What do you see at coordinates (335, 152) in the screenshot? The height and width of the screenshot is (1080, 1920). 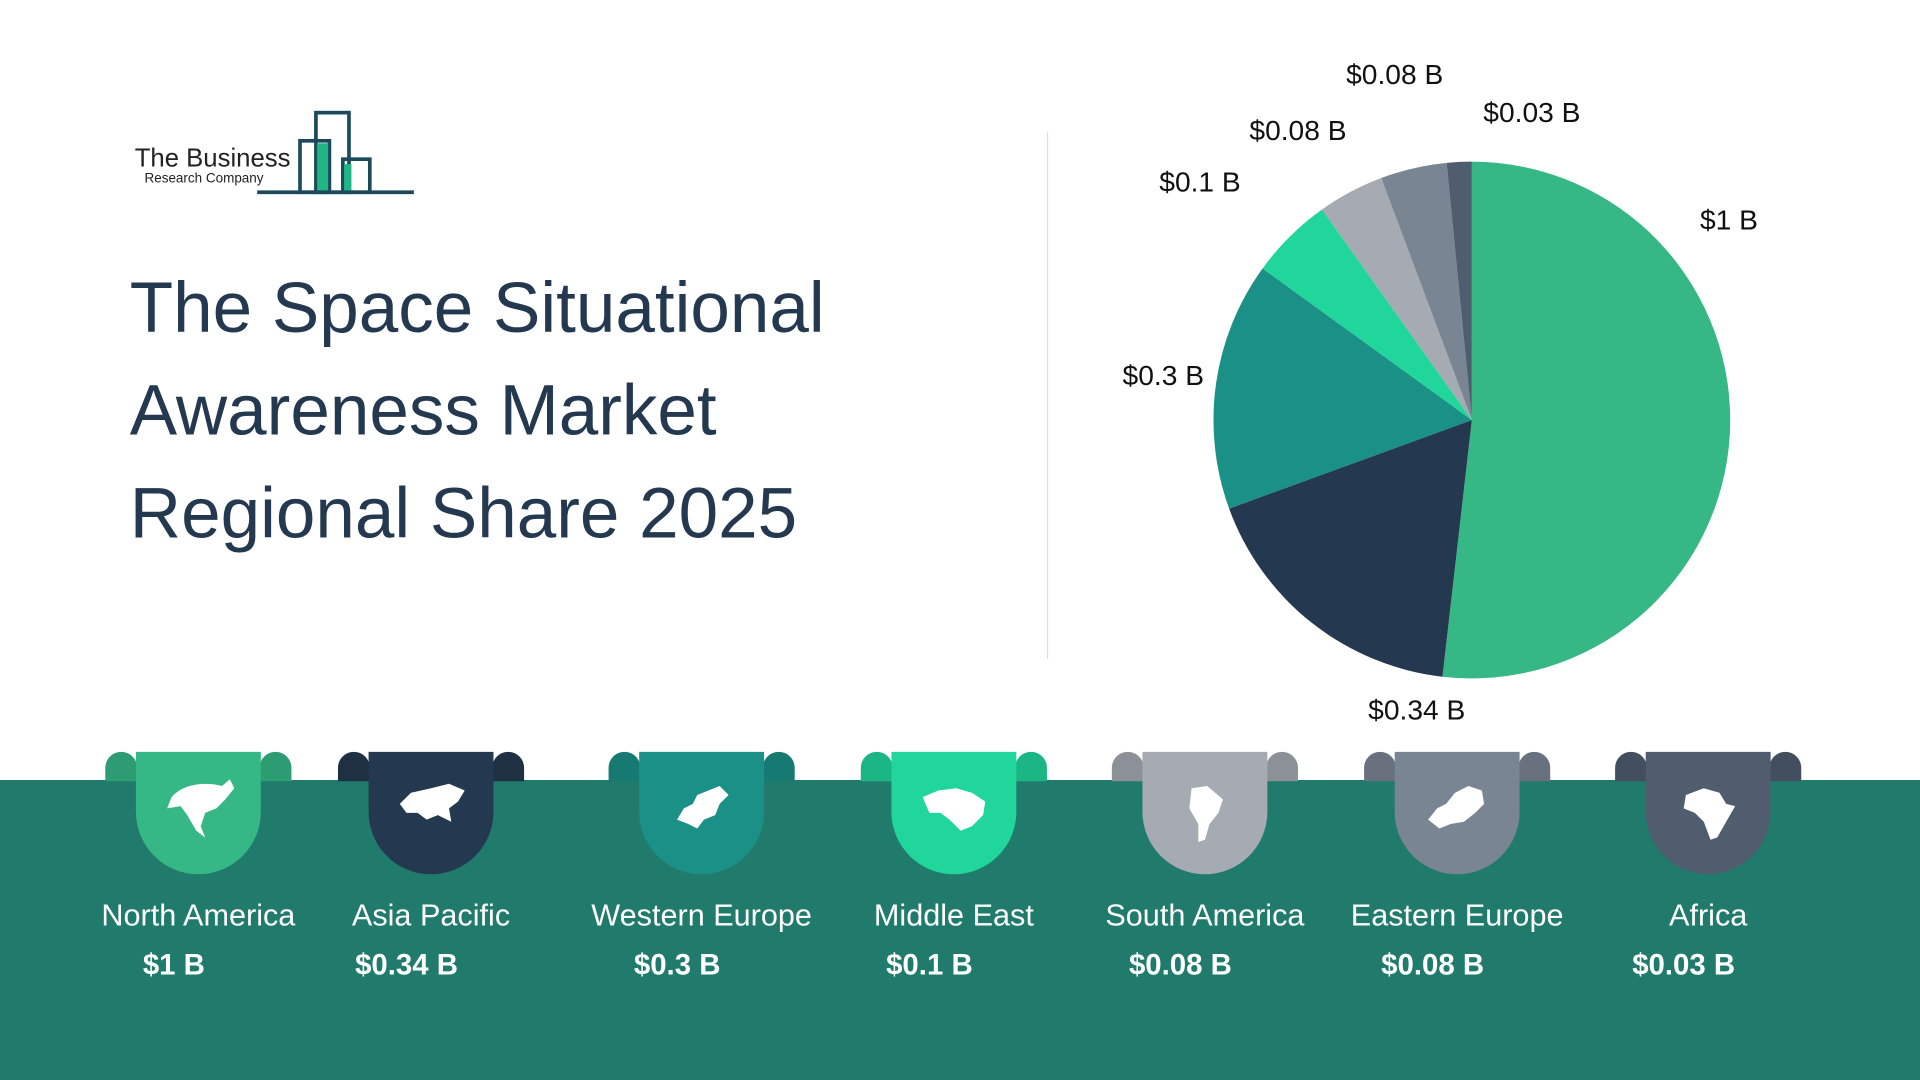 I see `logo-buildings-icon` at bounding box center [335, 152].